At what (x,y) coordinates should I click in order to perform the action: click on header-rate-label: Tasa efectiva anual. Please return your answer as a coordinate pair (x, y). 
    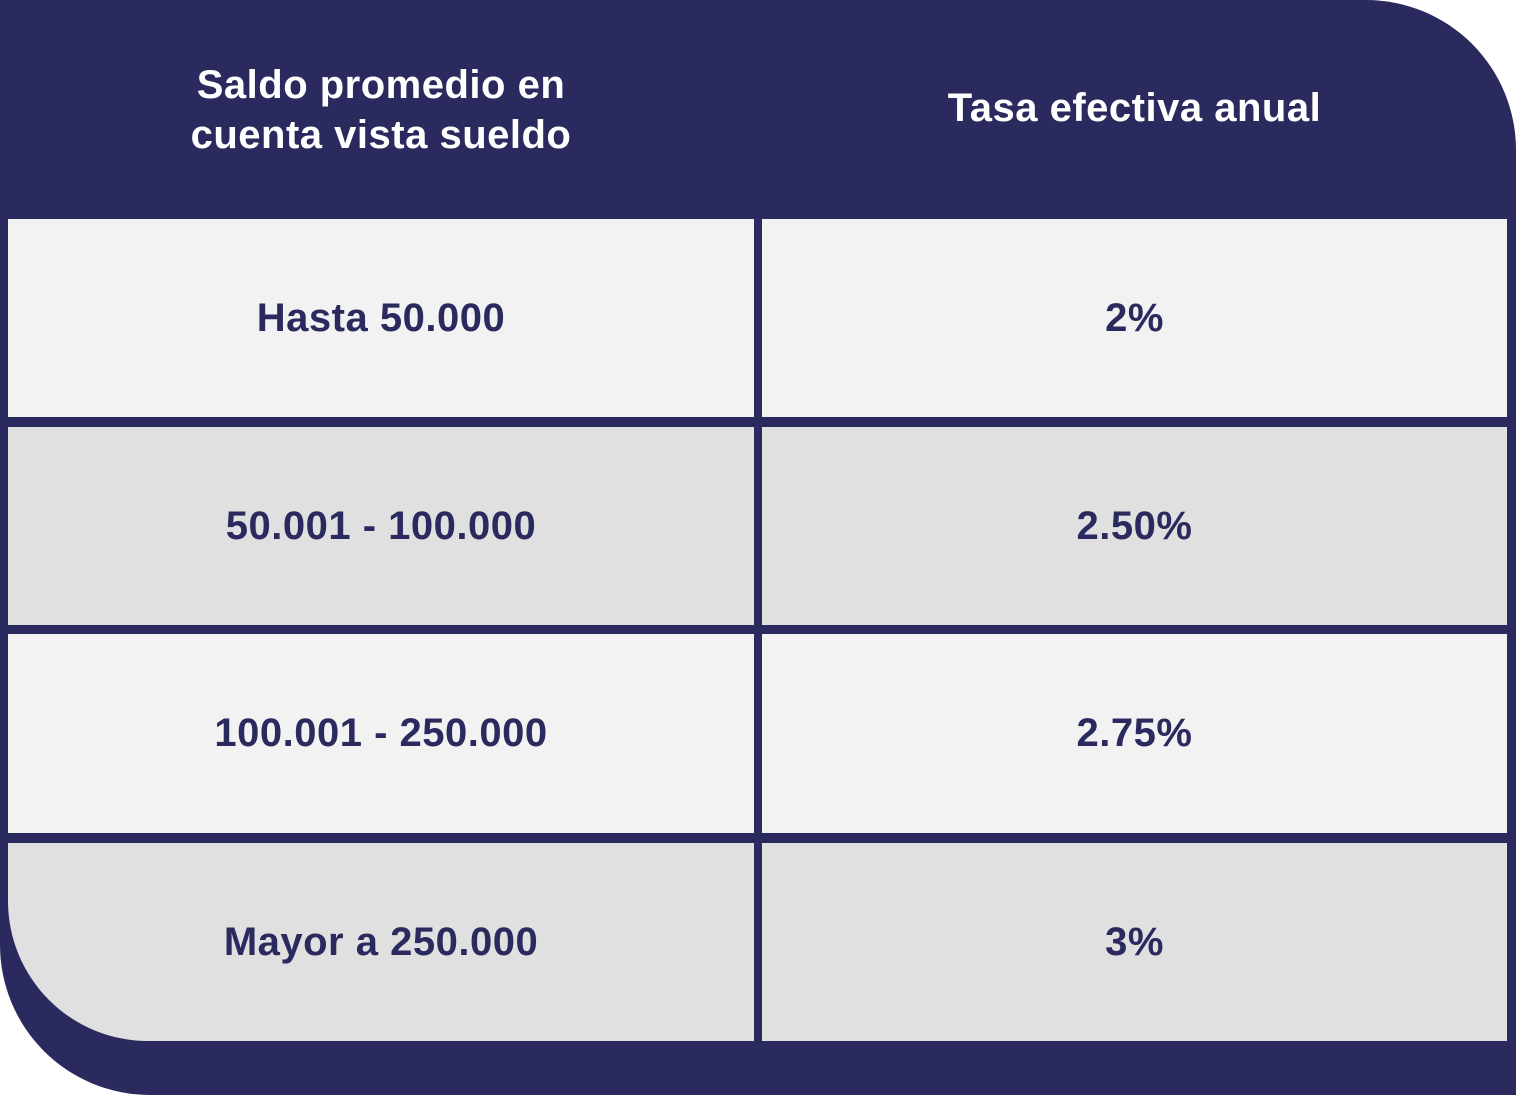
    Looking at the image, I should click on (1134, 107).